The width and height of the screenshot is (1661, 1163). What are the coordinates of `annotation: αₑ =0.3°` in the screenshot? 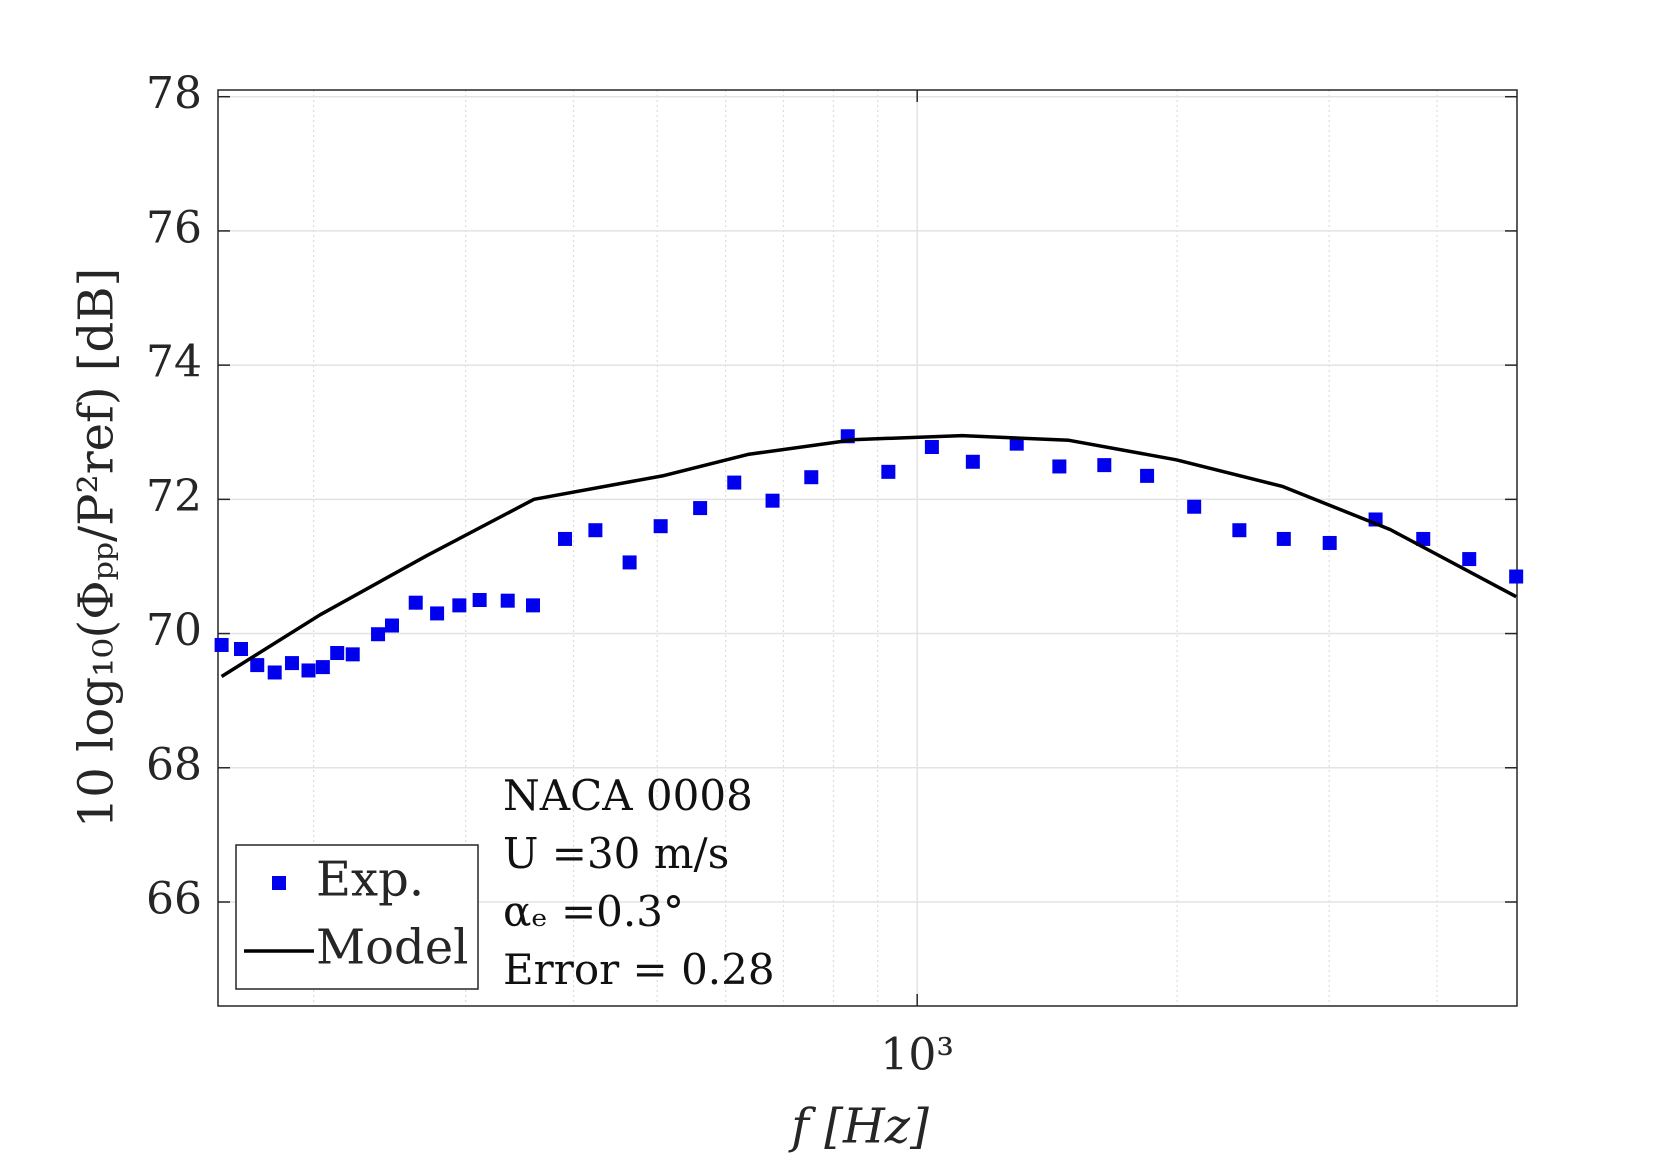 It's located at (593, 911).